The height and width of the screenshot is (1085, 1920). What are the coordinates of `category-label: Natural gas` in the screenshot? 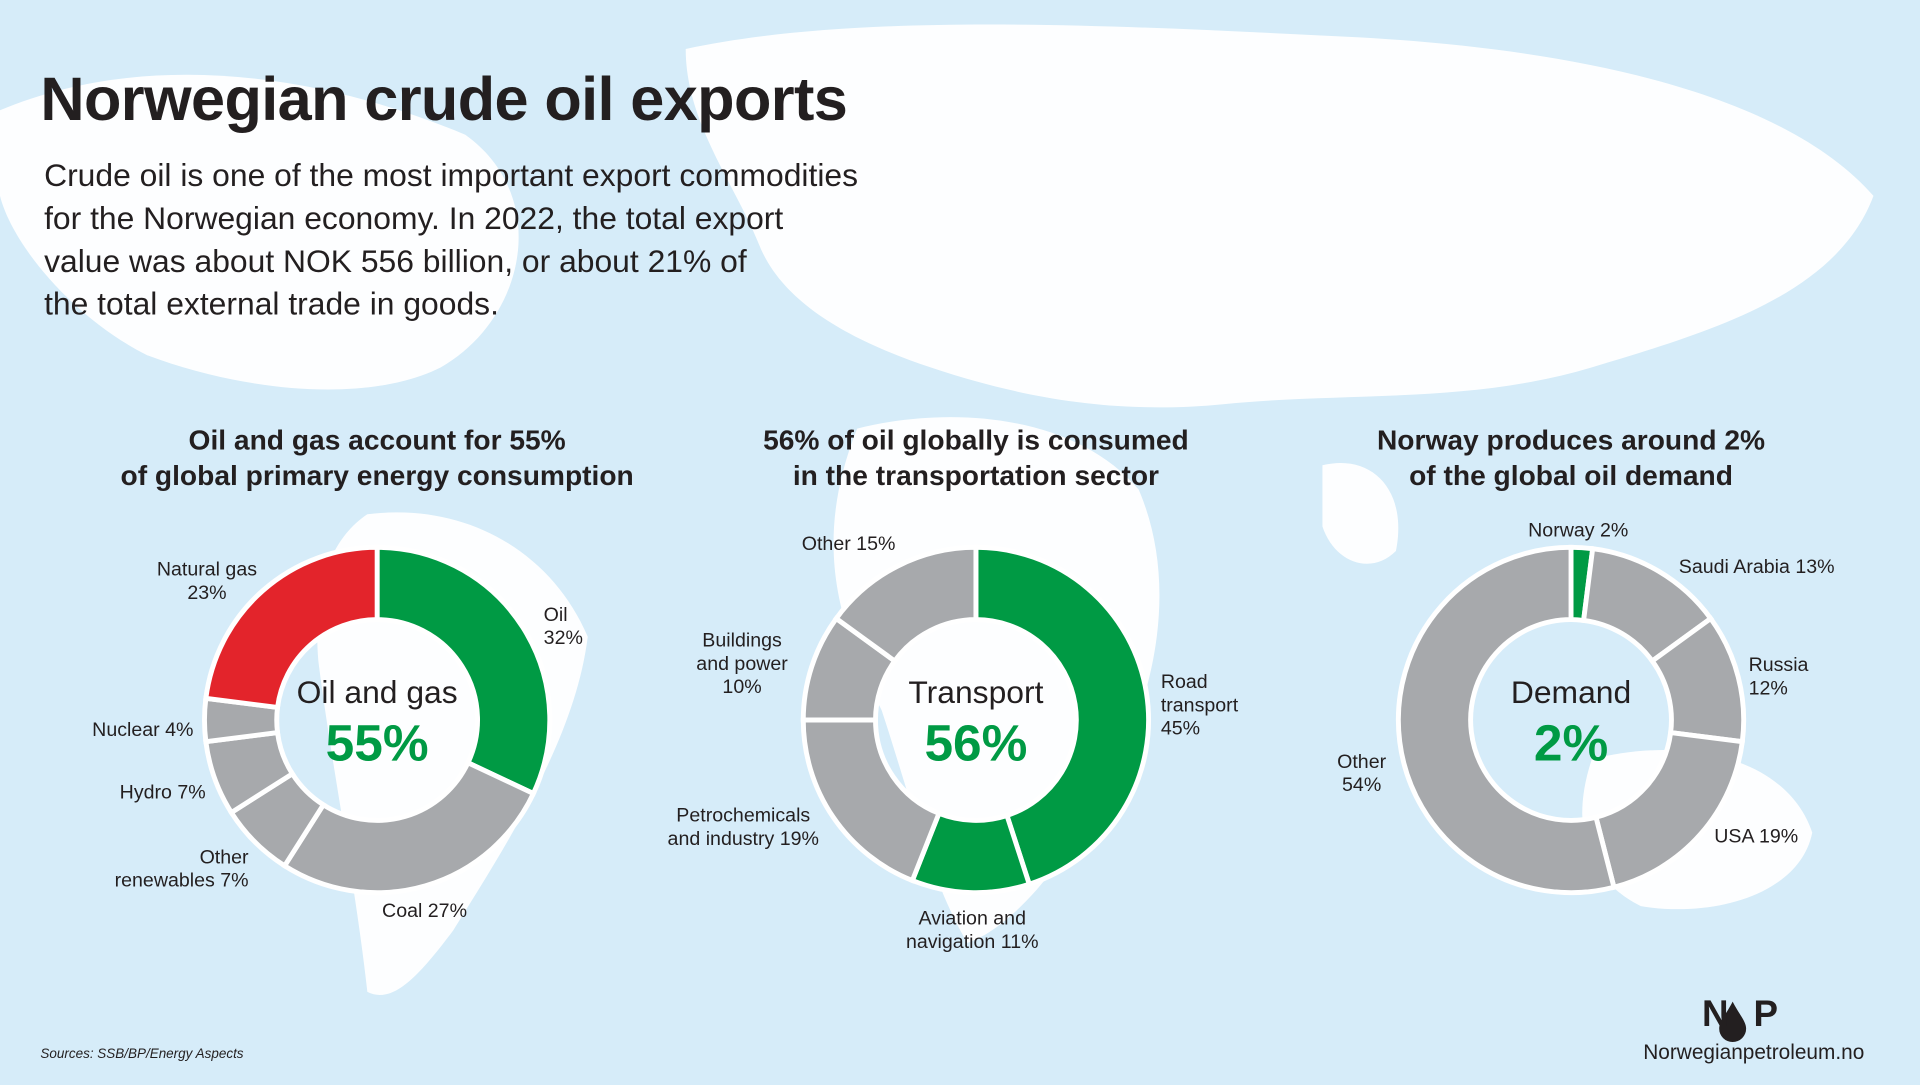 It's located at (207, 570).